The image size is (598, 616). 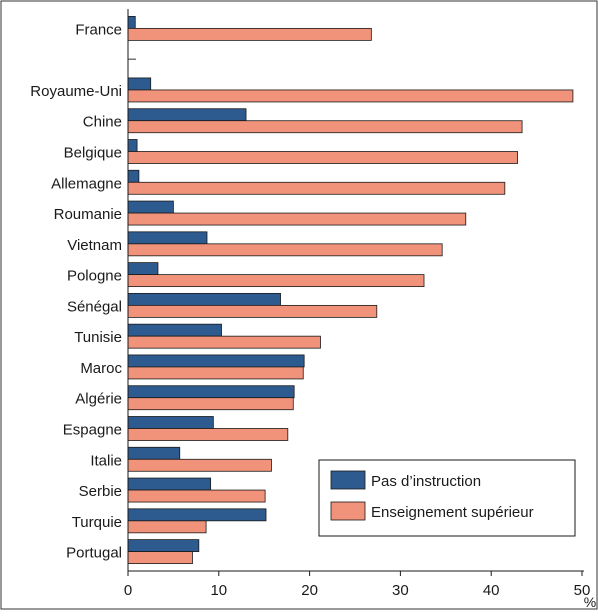 I want to click on bar-maroc-enseignement-superieur, so click(x=215, y=373).